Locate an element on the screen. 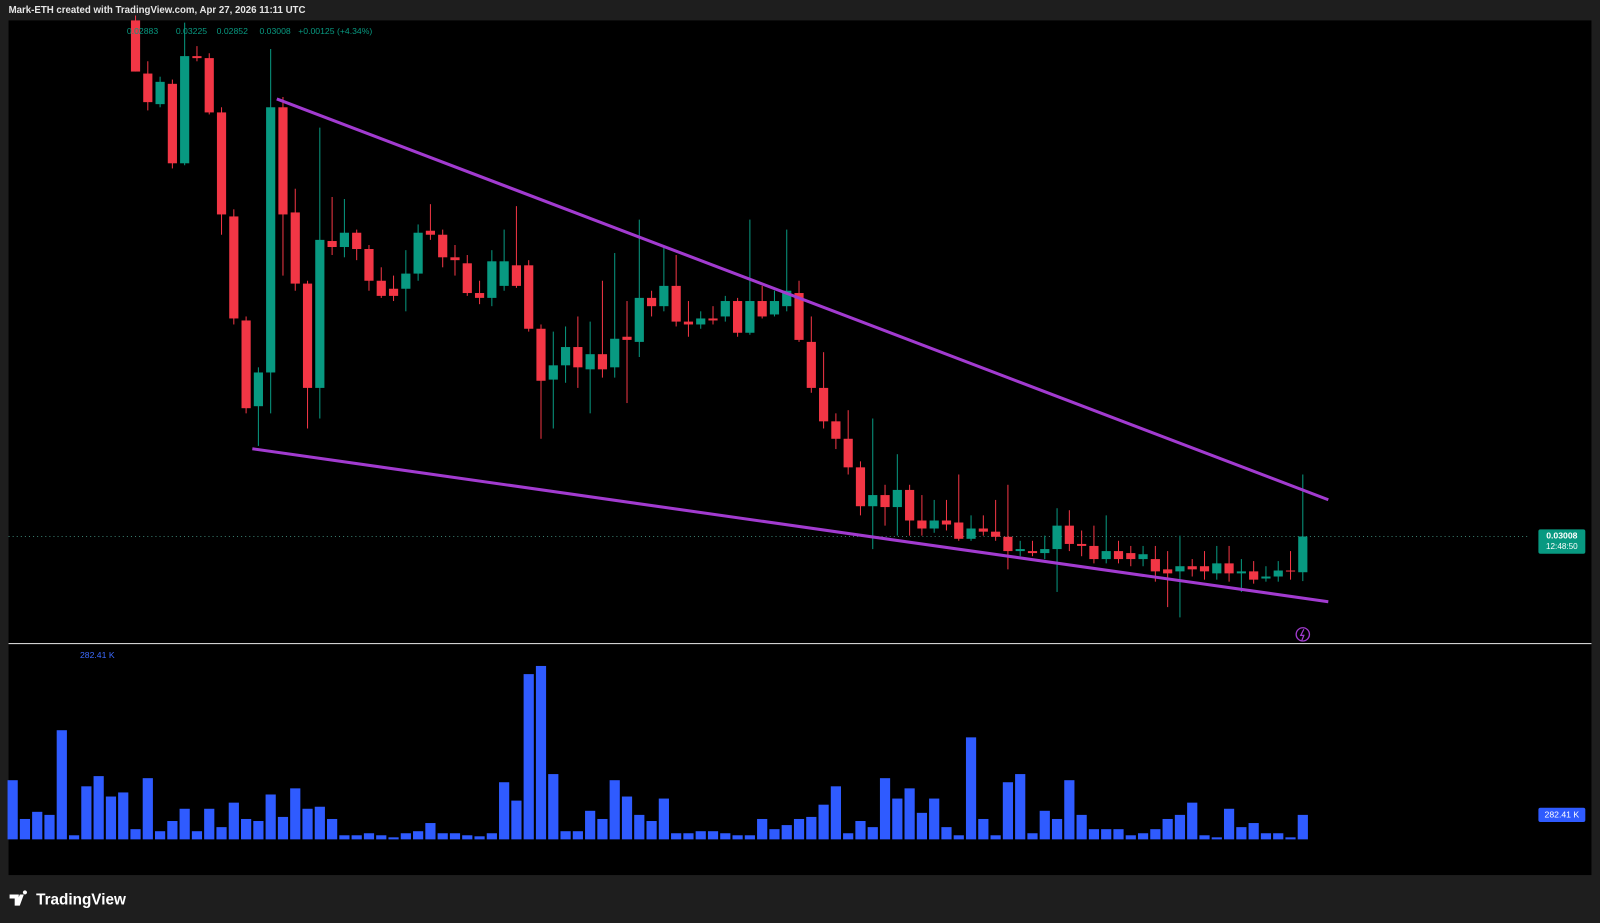 The image size is (1600, 923). trendline-lower is located at coordinates (790, 525).